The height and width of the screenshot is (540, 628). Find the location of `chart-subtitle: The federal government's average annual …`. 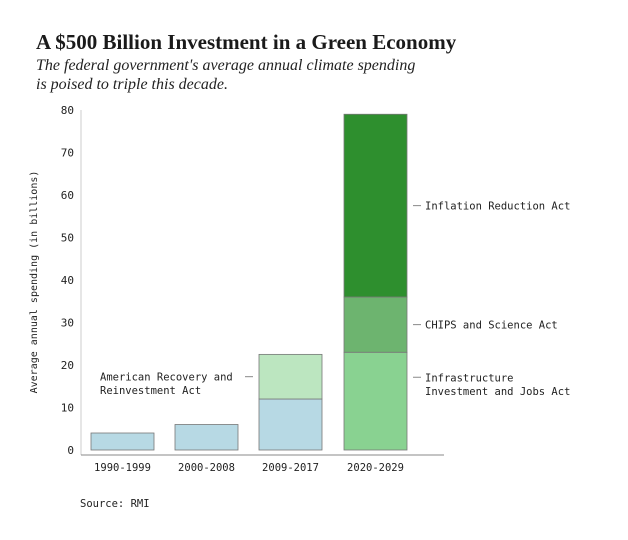

chart-subtitle: The federal government's average annual … is located at coordinates (226, 75).